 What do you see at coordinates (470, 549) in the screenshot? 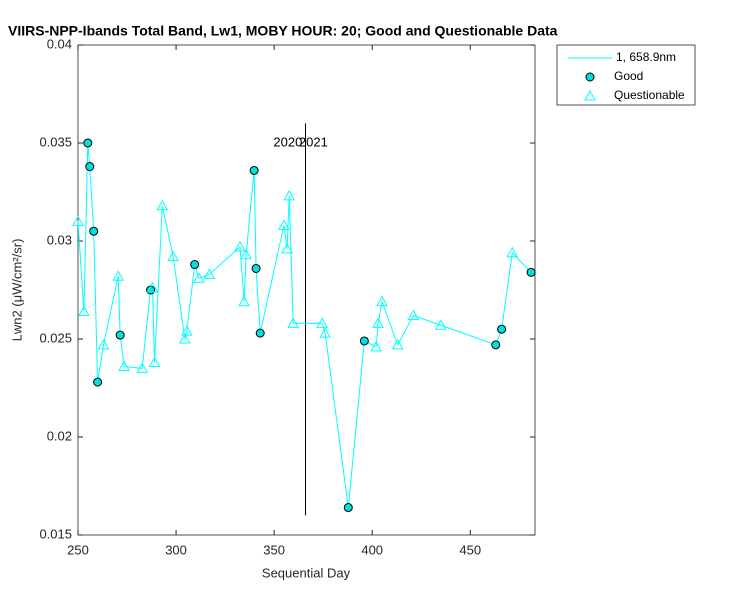
I see `x-tick-label: 450` at bounding box center [470, 549].